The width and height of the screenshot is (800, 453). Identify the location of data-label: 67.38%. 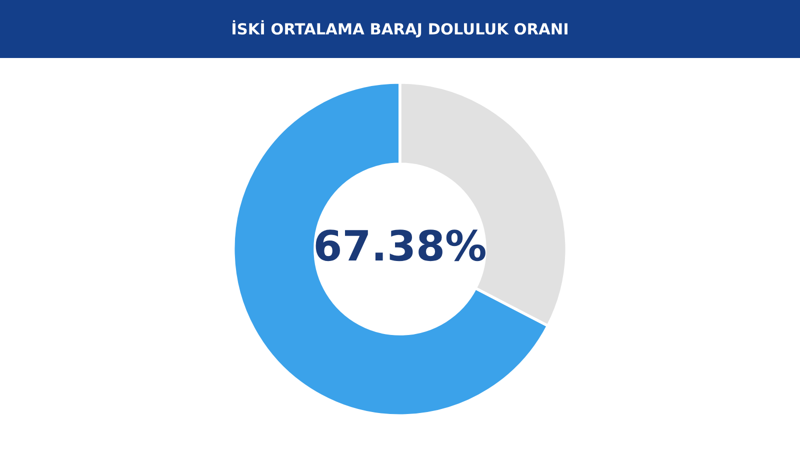
(401, 246).